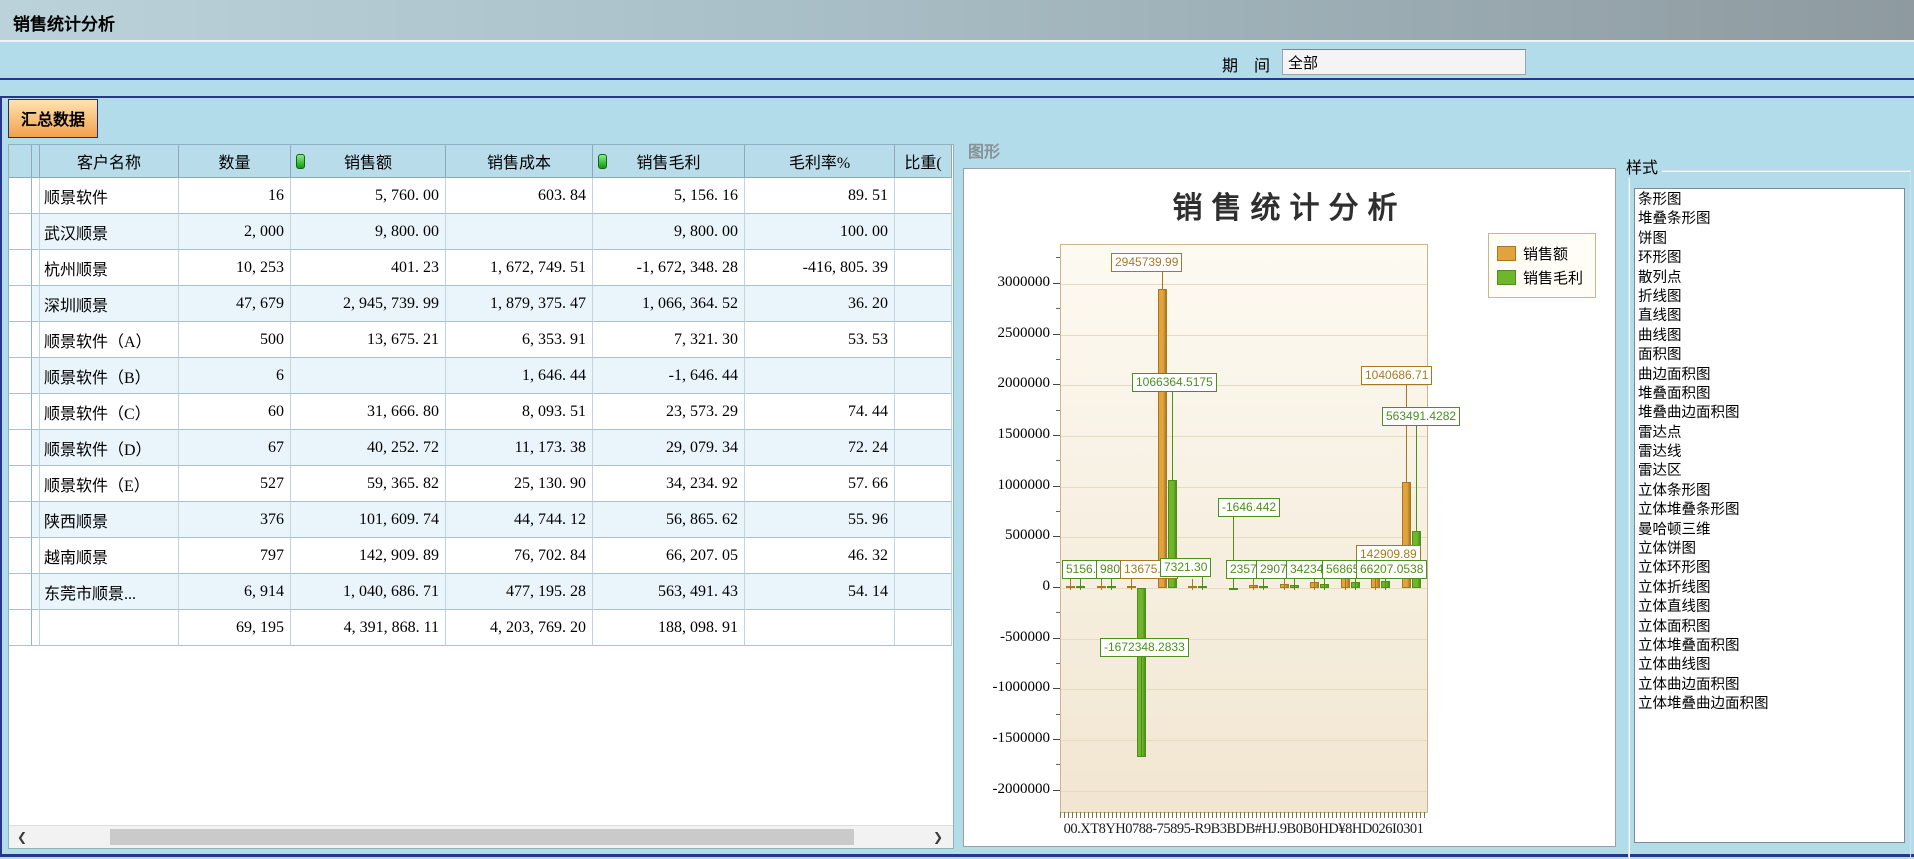  Describe the element at coordinates (1674, 490) in the screenshot. I see `list-item: 立体条形图` at that location.